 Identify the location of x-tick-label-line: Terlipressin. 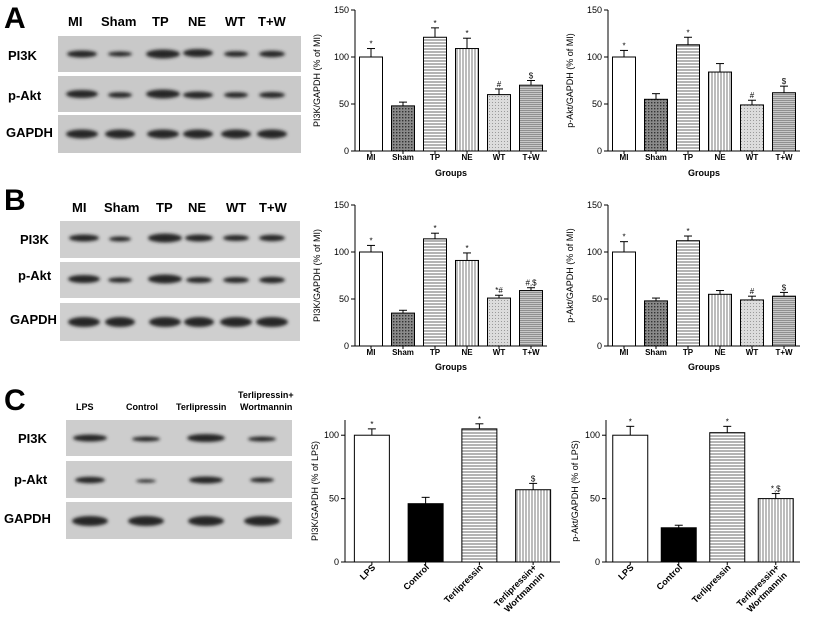
(711, 583).